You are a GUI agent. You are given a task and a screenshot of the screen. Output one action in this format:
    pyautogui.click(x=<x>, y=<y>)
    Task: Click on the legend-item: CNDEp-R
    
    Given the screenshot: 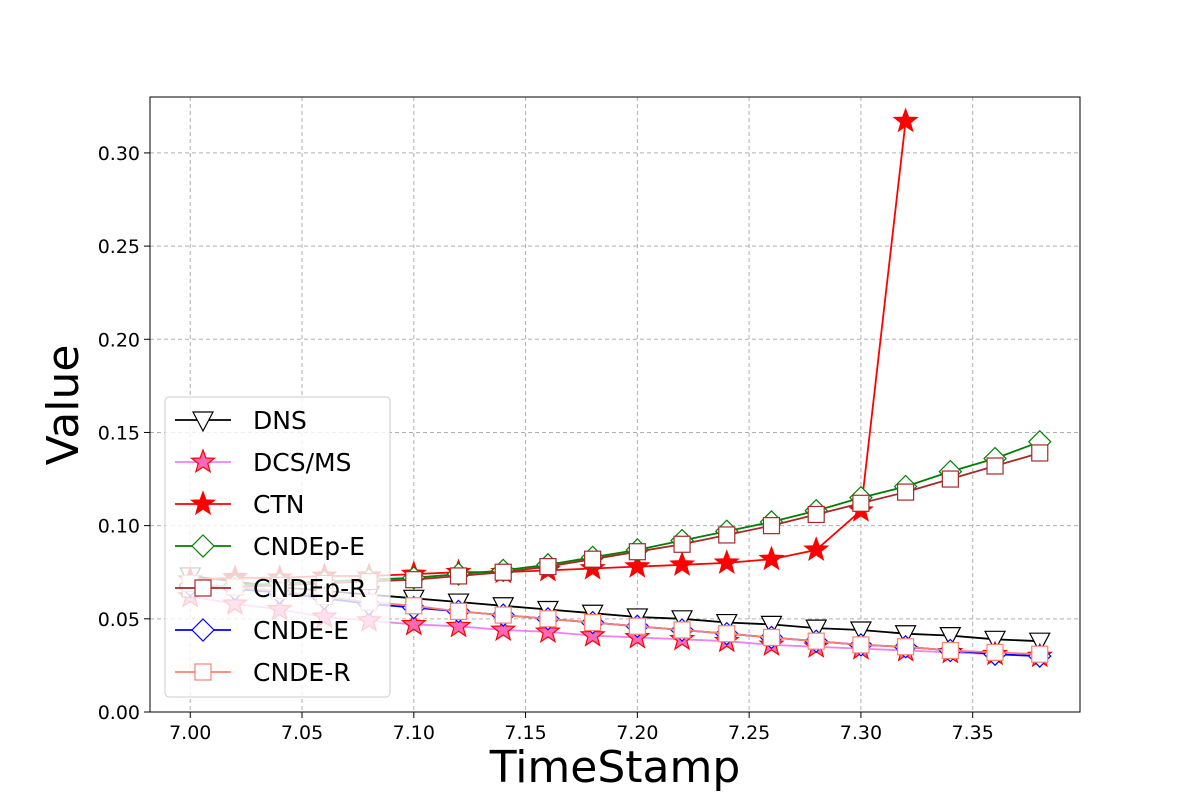 What is the action you would take?
    pyautogui.click(x=270, y=588)
    